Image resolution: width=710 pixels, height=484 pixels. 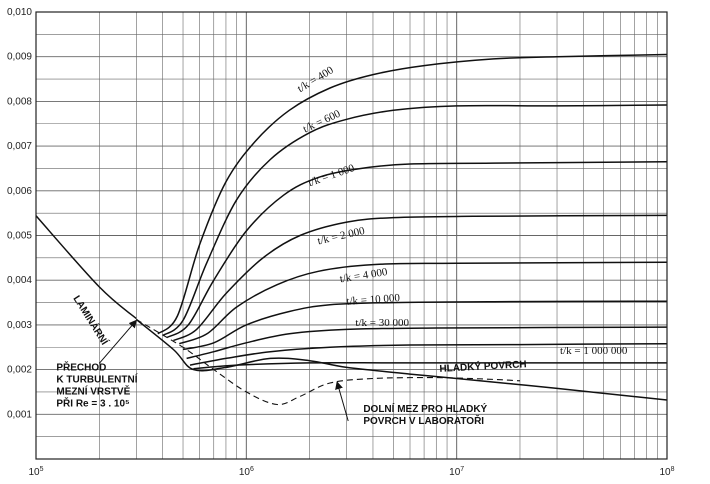 What do you see at coordinates (19, 101) in the screenshot?
I see `y-tick-label: 0,008` at bounding box center [19, 101].